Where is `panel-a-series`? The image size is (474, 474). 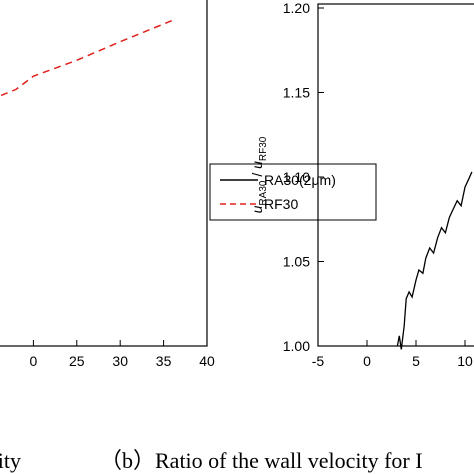 panel-a-series is located at coordinates (86, 58).